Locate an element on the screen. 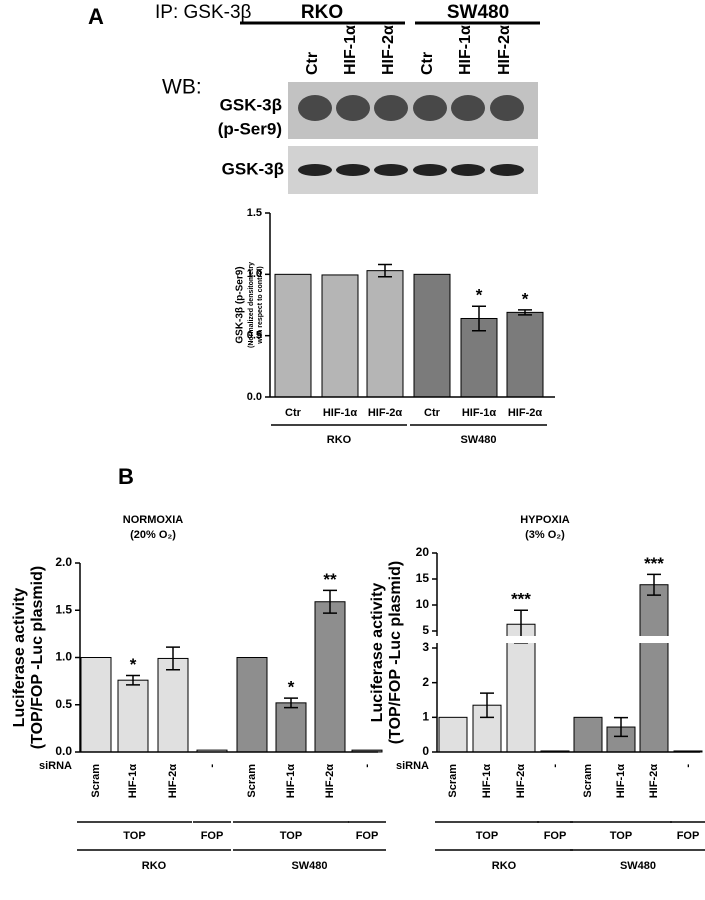  panel-label: A is located at coordinates (96, 16).